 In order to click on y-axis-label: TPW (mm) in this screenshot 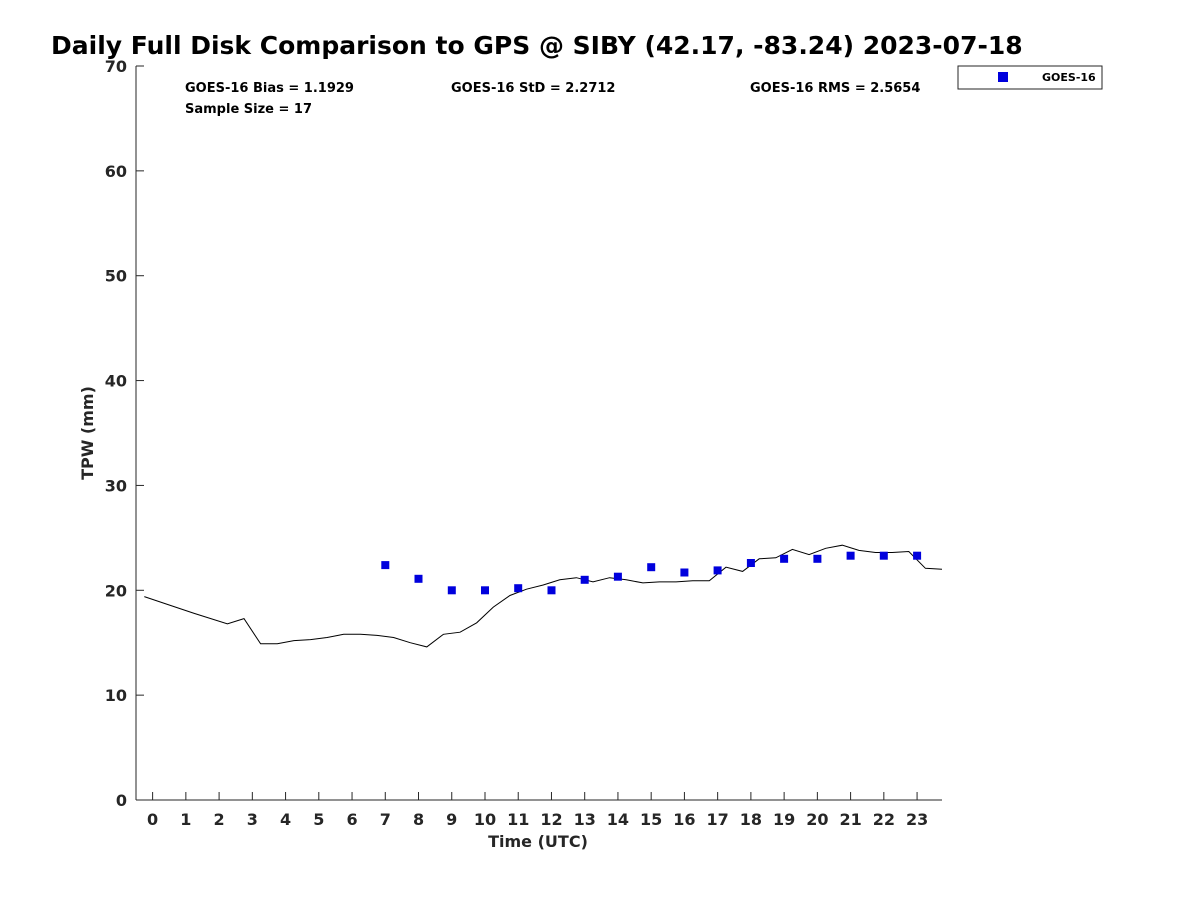, I will do `click(87, 433)`.